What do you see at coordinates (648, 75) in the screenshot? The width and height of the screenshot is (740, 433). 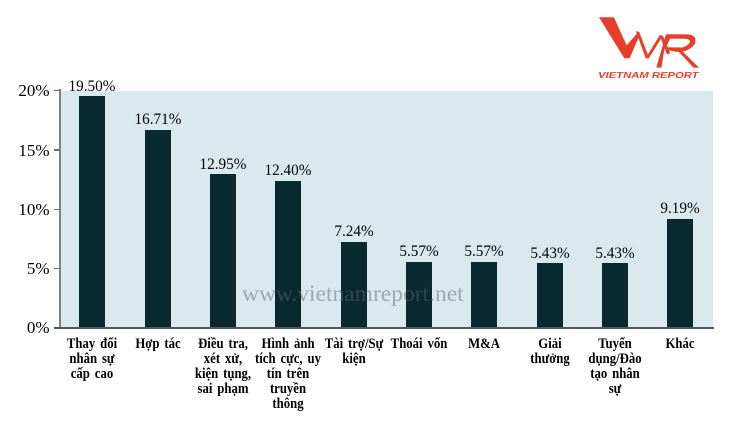 I see `svg-text: VIETNAM REPORT` at bounding box center [648, 75].